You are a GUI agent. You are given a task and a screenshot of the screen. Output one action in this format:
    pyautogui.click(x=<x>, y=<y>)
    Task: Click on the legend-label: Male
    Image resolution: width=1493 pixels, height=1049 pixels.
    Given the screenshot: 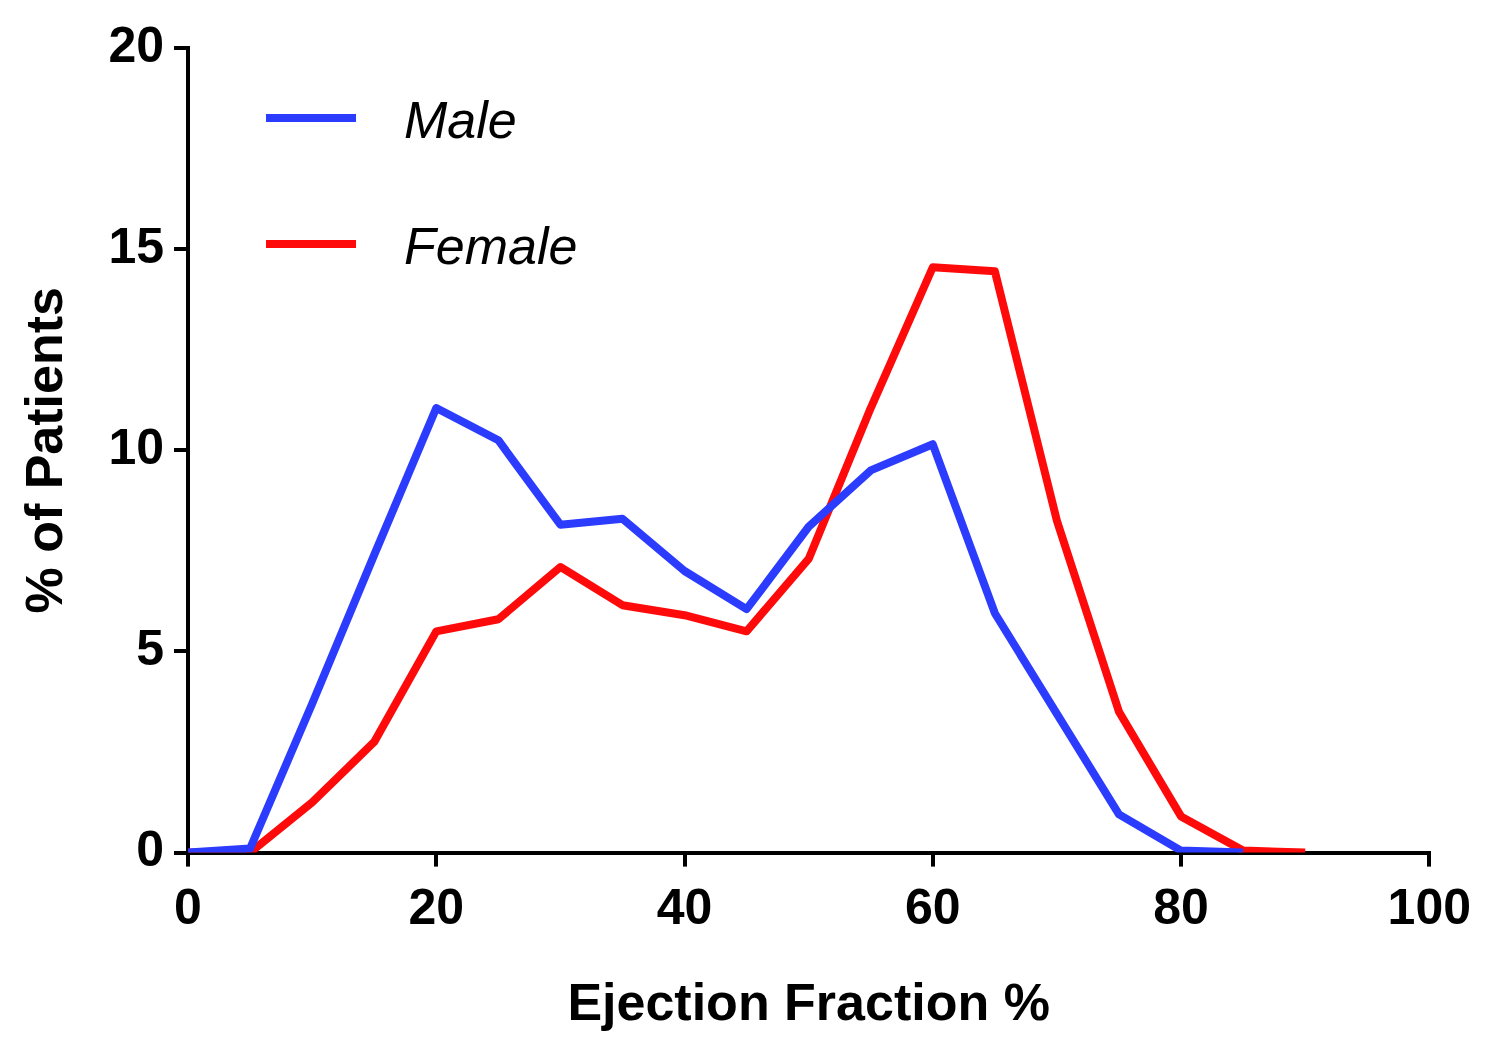 What is the action you would take?
    pyautogui.click(x=460, y=120)
    